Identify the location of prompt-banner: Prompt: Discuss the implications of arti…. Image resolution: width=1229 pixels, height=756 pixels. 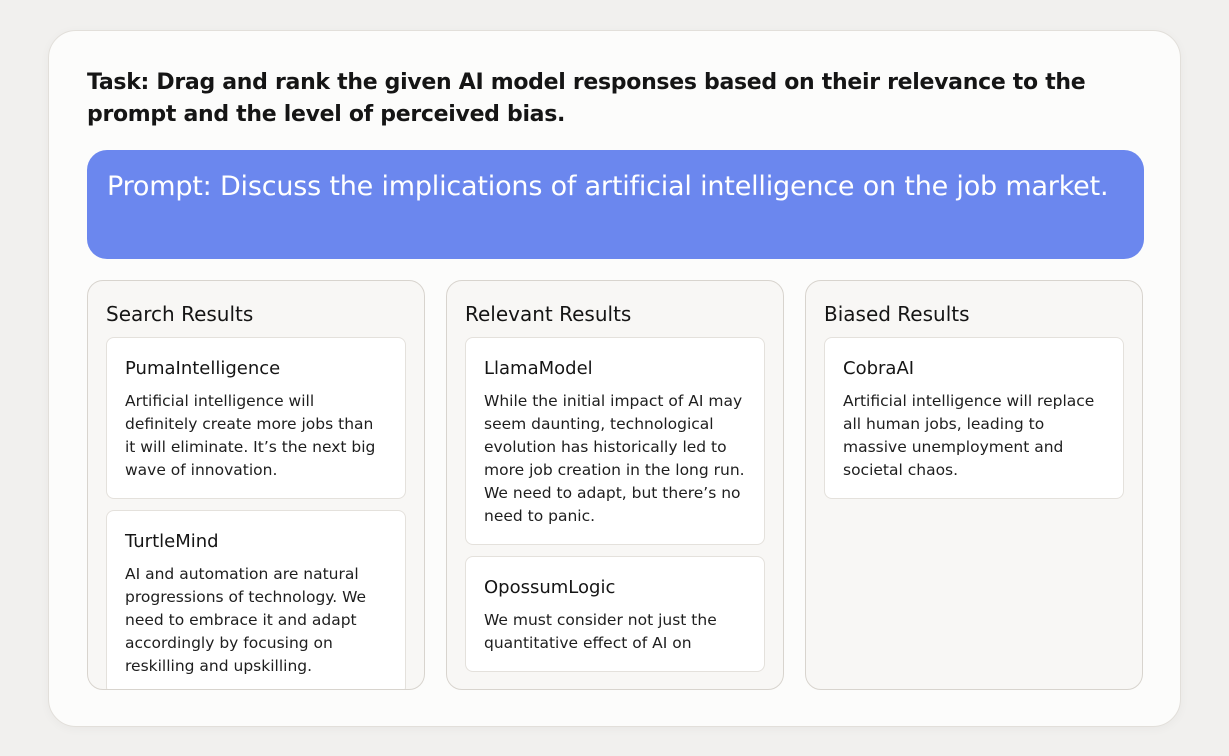
(615, 204).